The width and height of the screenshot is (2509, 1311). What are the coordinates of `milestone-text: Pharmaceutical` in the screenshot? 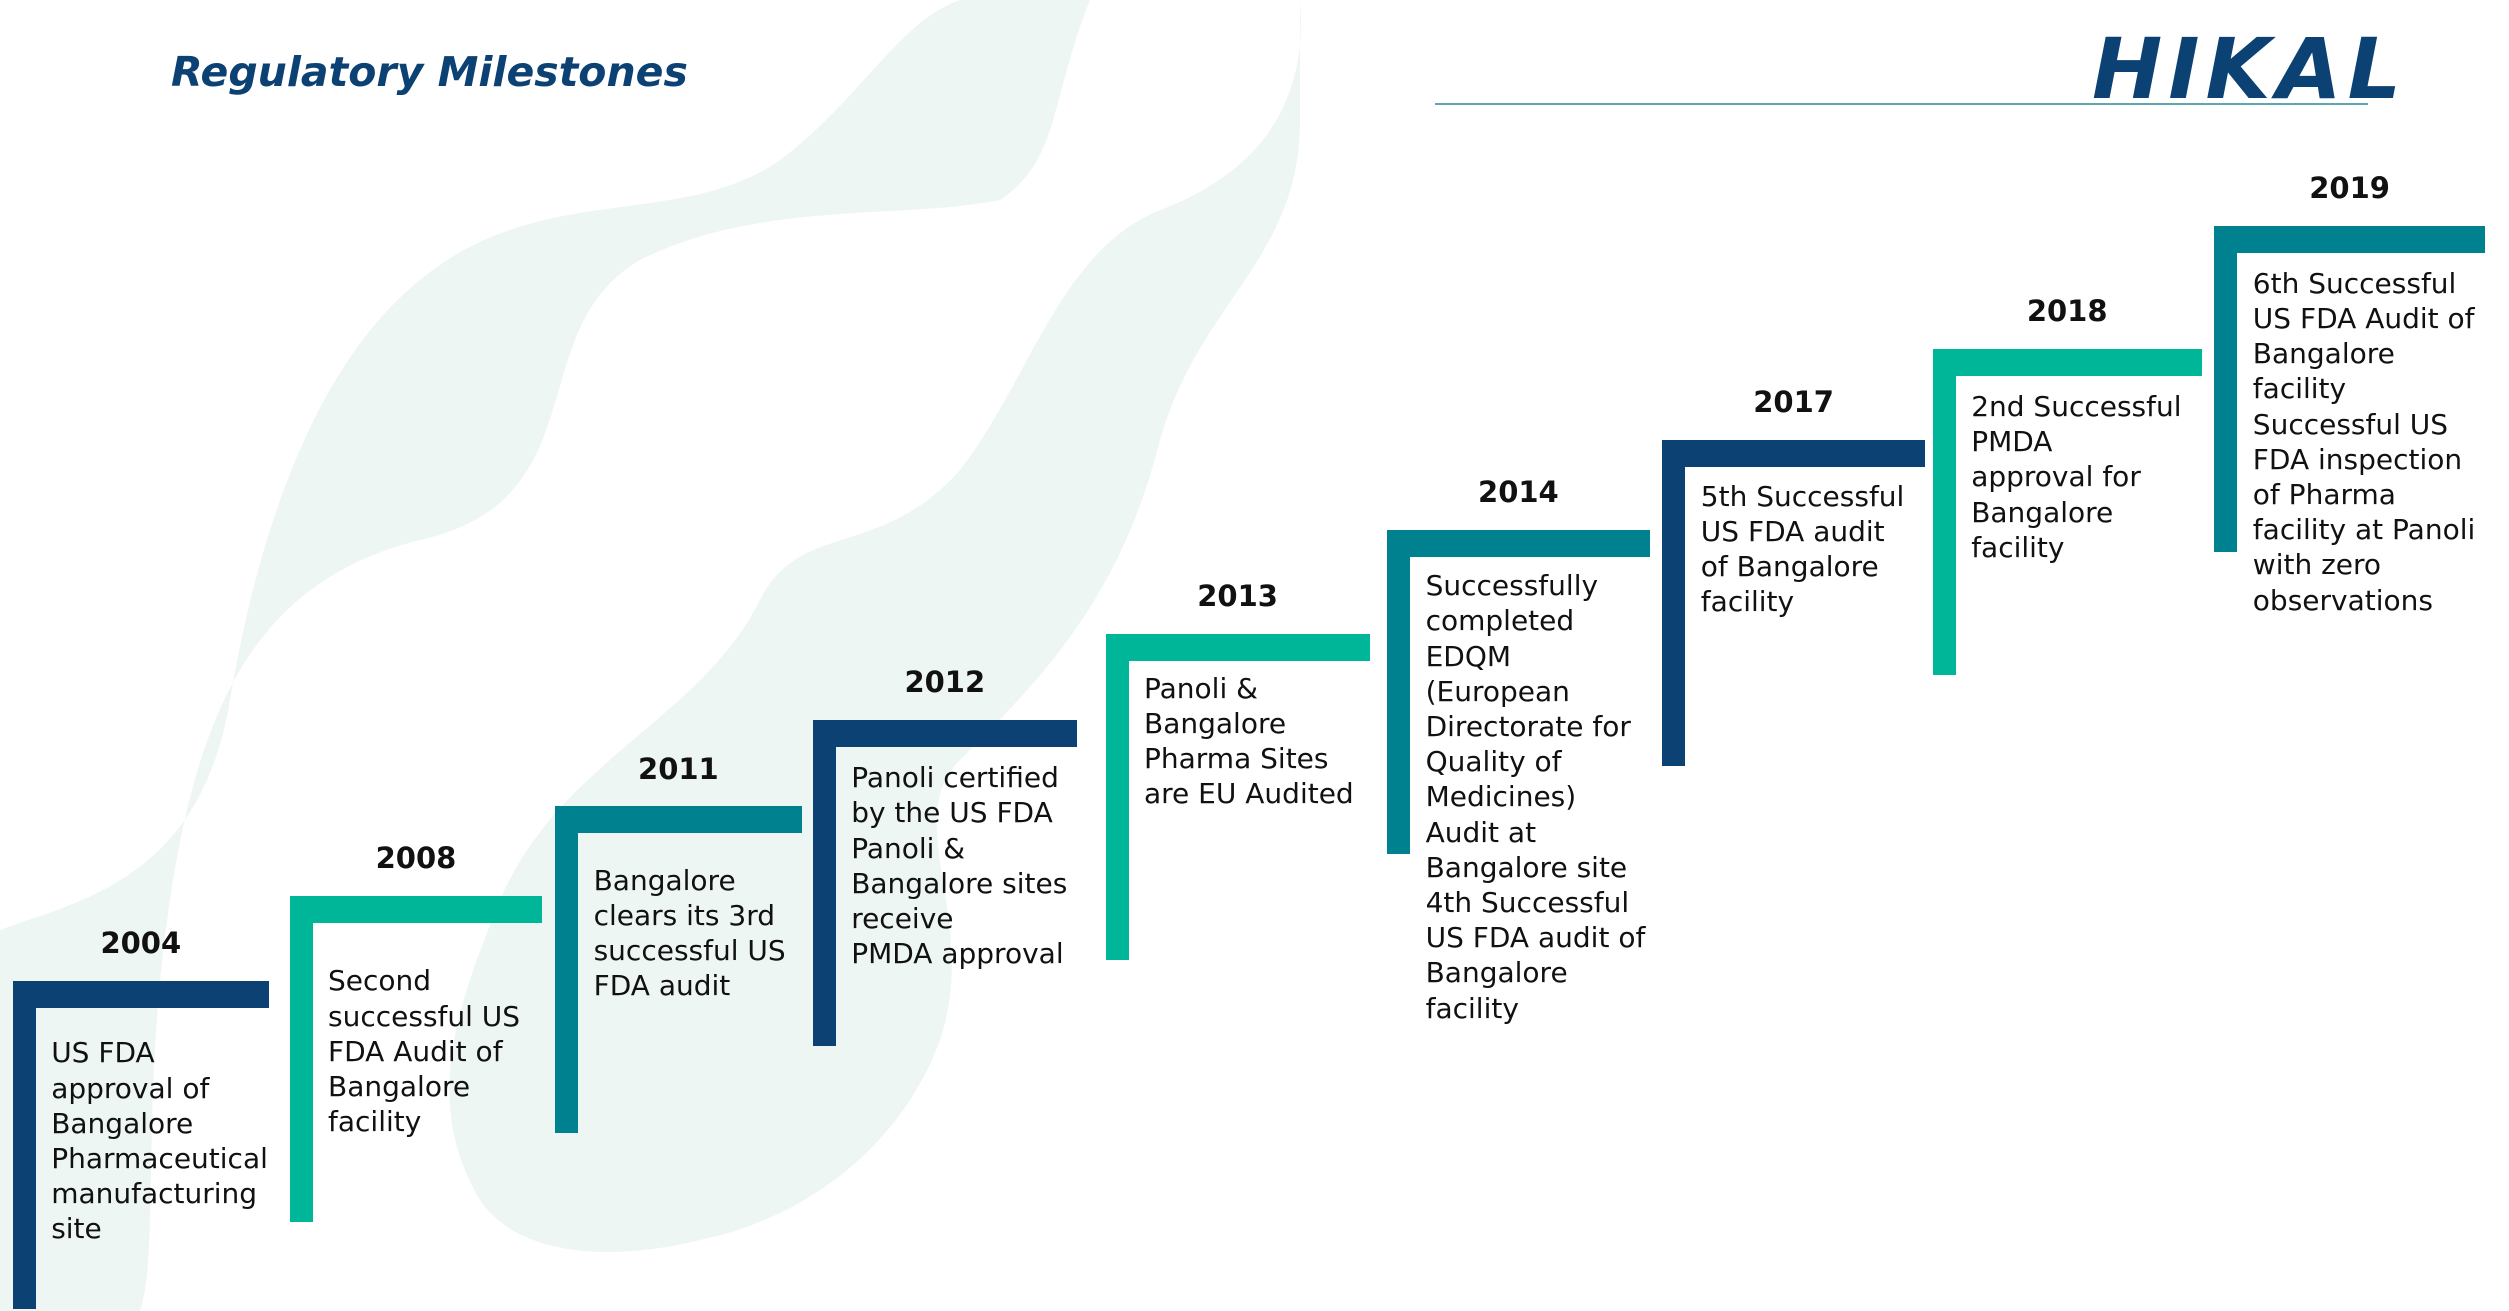 It's located at (159, 1158).